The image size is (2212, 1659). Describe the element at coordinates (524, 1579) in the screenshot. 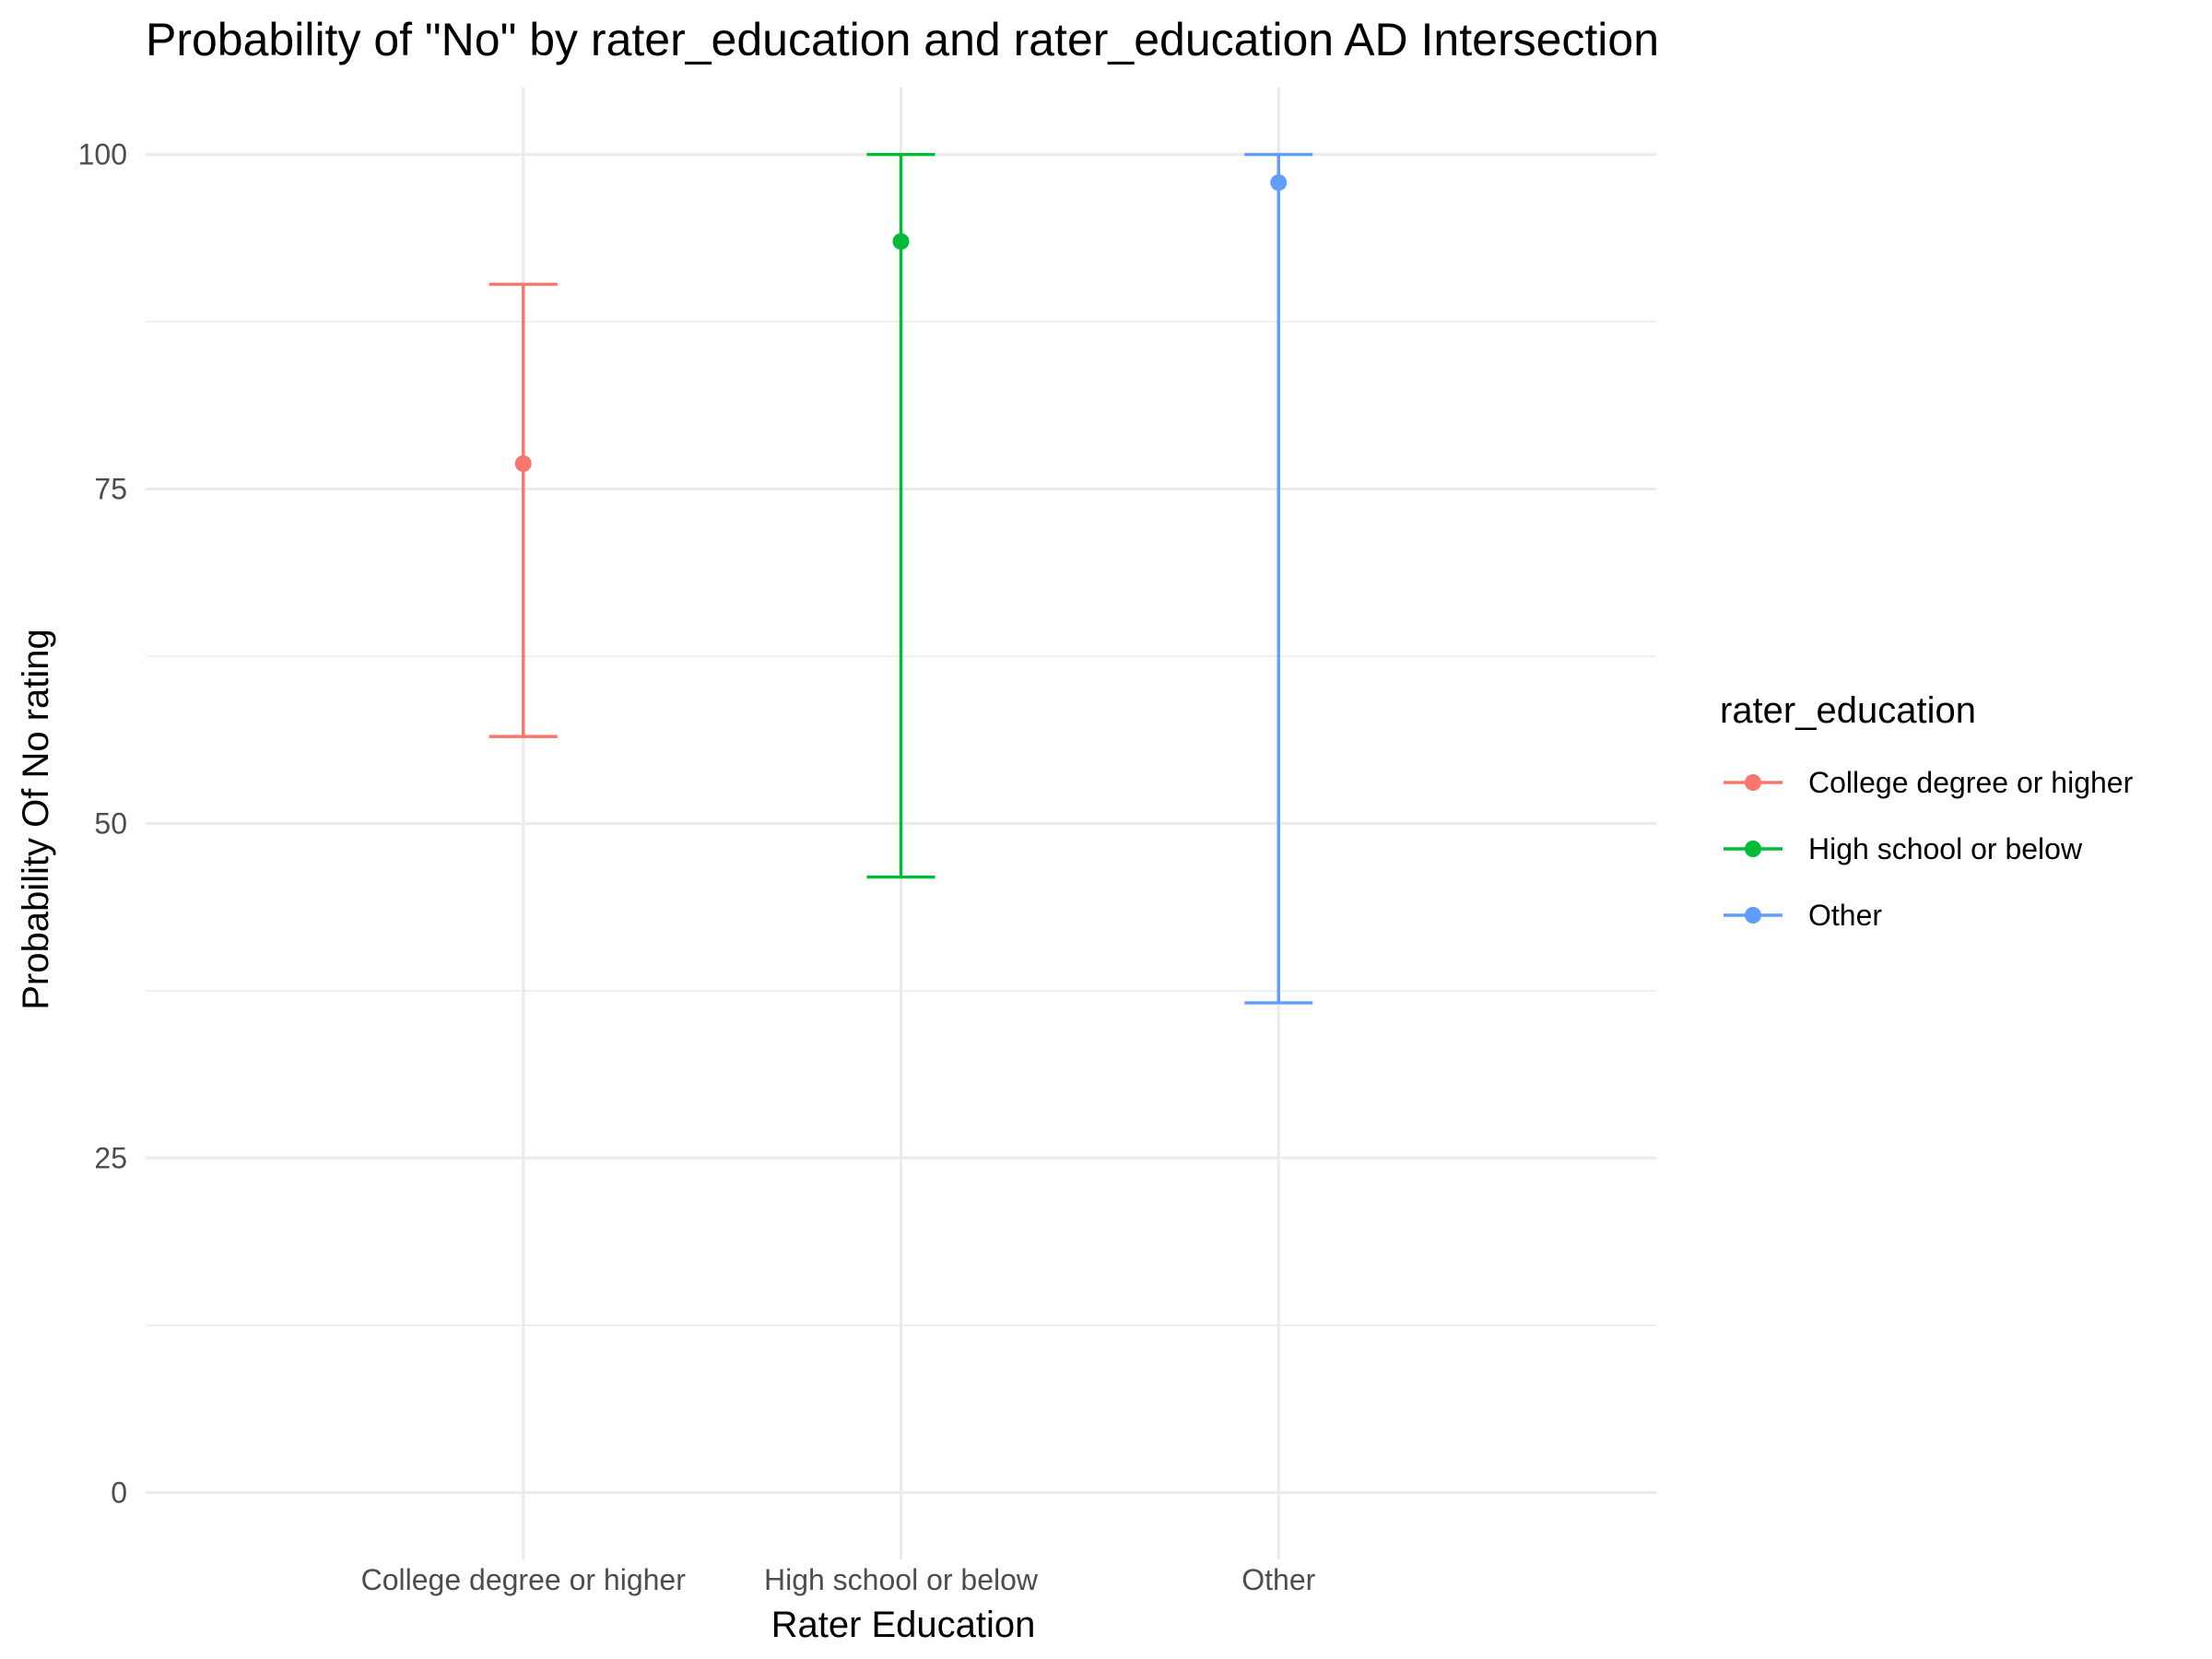

I see `x-tick-label: College degree or higher` at that location.